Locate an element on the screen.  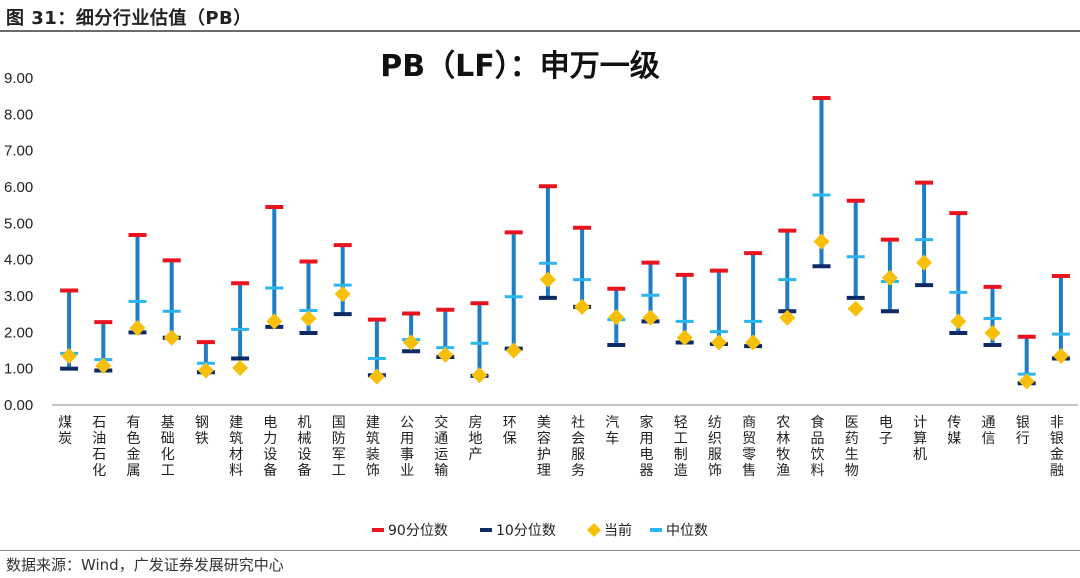
y-tick-label: 3.00 is located at coordinates (18, 296).